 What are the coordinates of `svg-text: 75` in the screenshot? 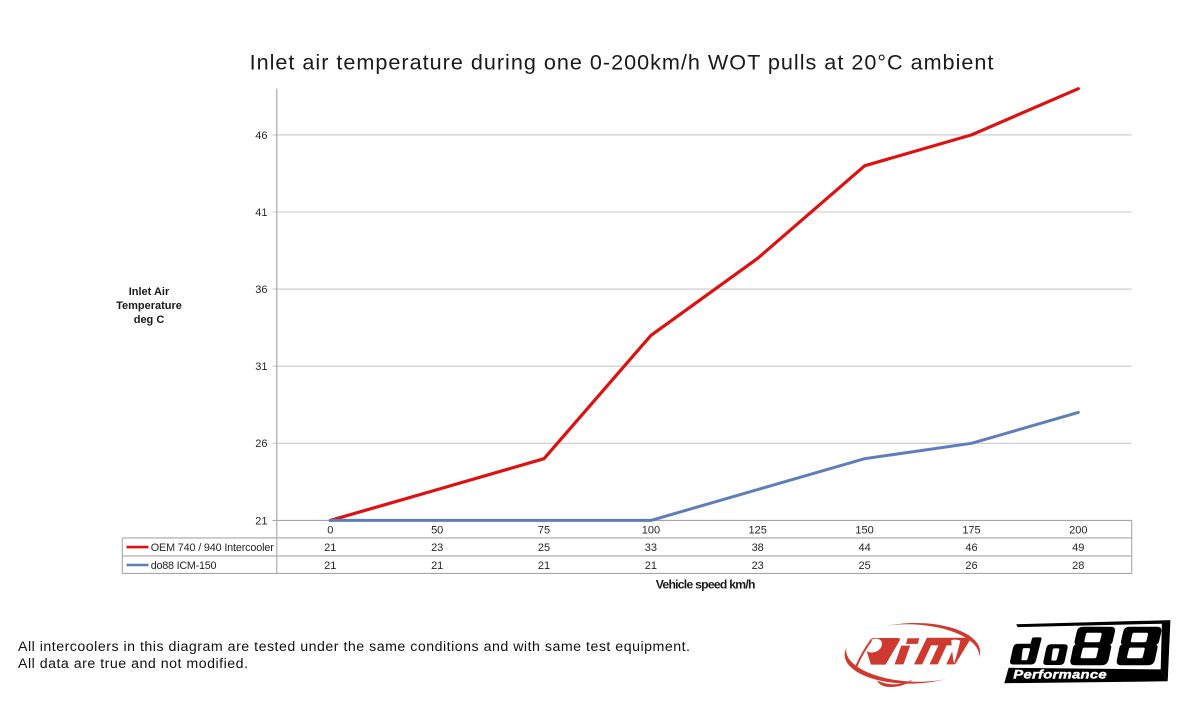 It's located at (544, 530).